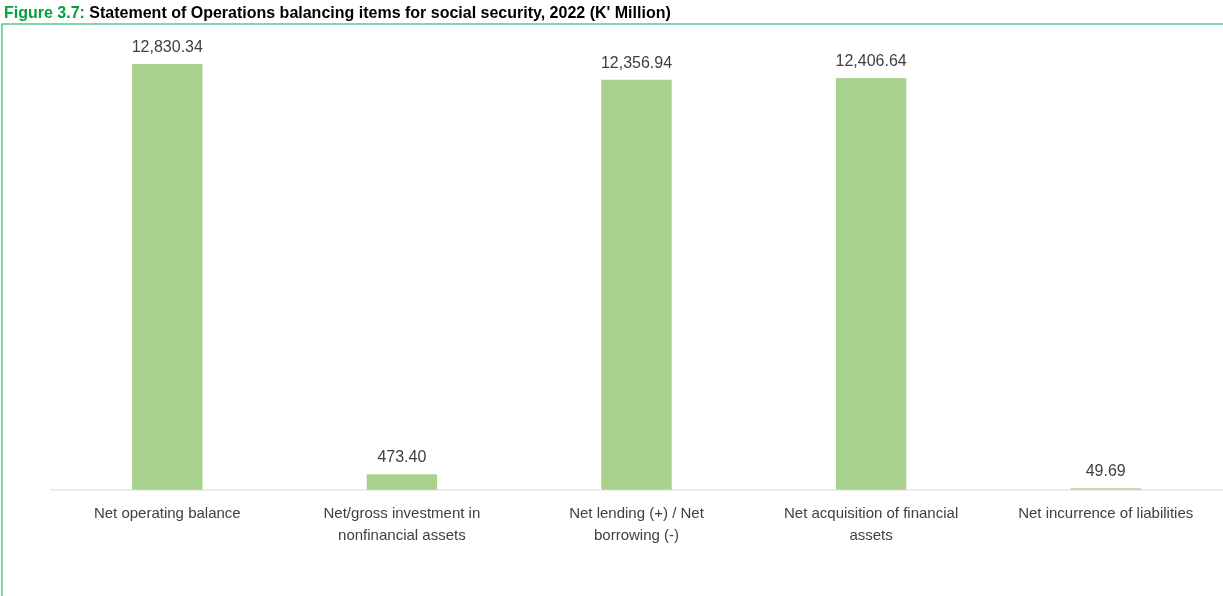 The height and width of the screenshot is (596, 1223). What do you see at coordinates (636, 62) in the screenshot?
I see `data-label: 12,356.94` at bounding box center [636, 62].